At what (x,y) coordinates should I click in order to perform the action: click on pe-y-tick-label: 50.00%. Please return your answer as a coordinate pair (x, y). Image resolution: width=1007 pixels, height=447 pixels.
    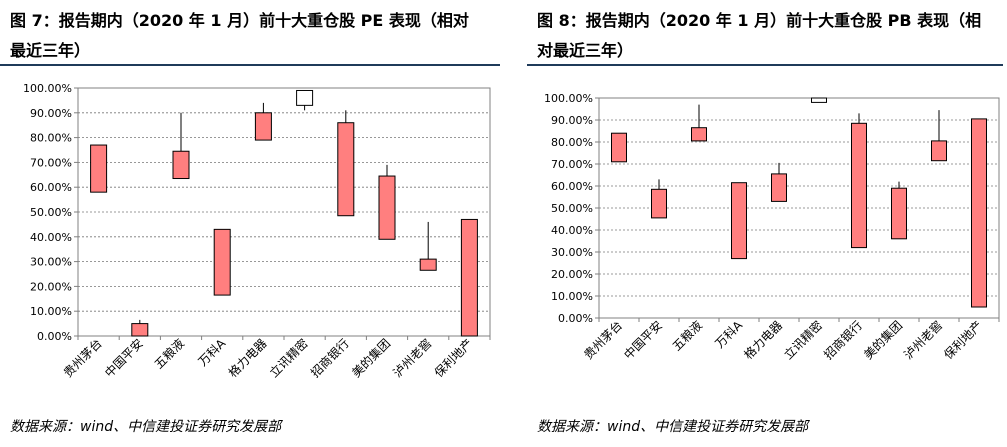
    Looking at the image, I should click on (51, 212).